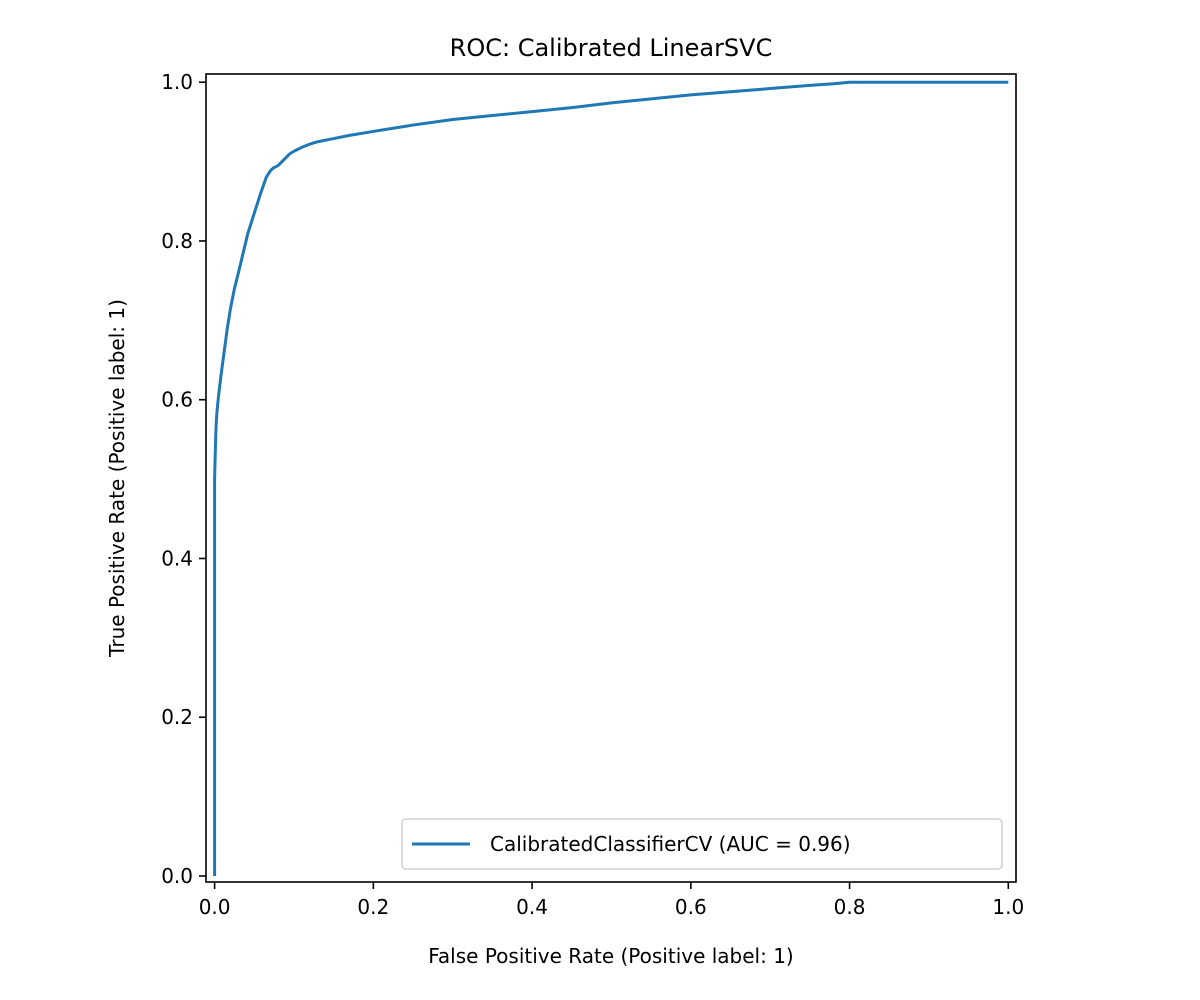 The height and width of the screenshot is (1000, 1200). Describe the element at coordinates (691, 907) in the screenshot. I see `x-tick-label: 0.6` at that location.